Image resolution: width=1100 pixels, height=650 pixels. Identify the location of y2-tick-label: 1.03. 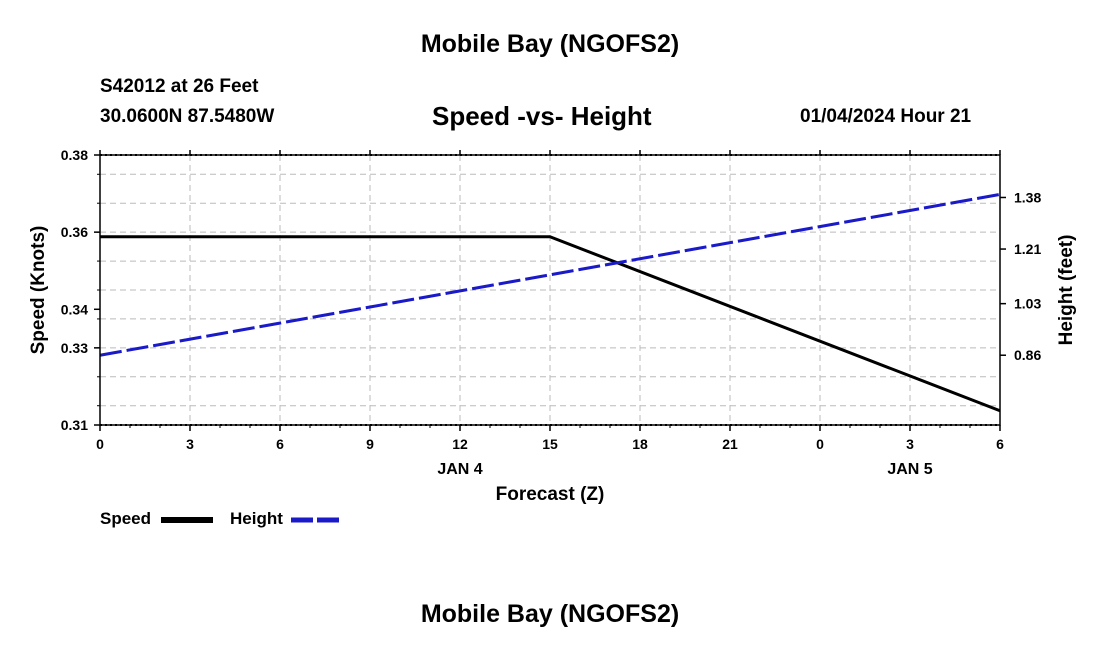
(1027, 304).